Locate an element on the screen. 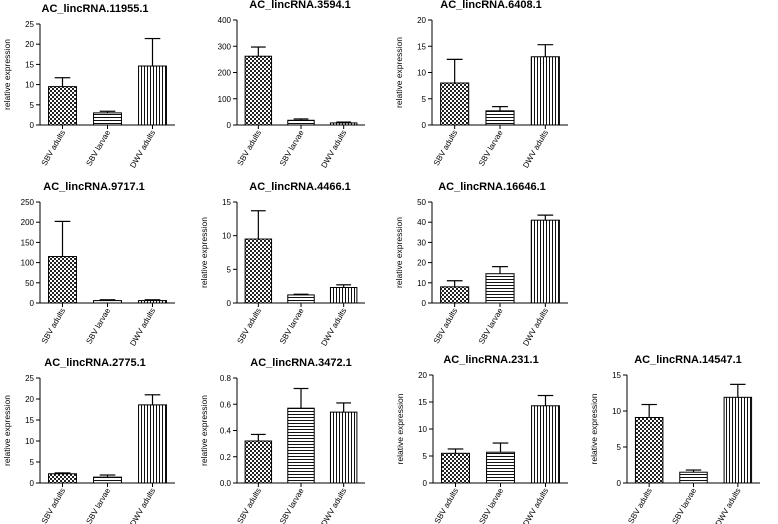 The width and height of the screenshot is (778, 524). y-tick-label: 40 is located at coordinates (421, 222).